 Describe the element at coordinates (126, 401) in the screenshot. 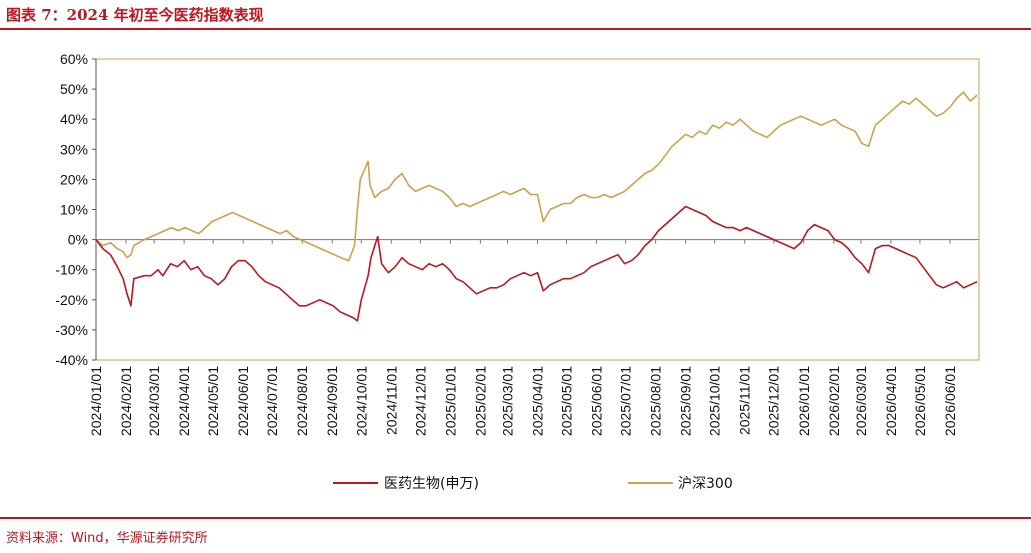

I see `x-tick-label: 2024/02/01` at that location.